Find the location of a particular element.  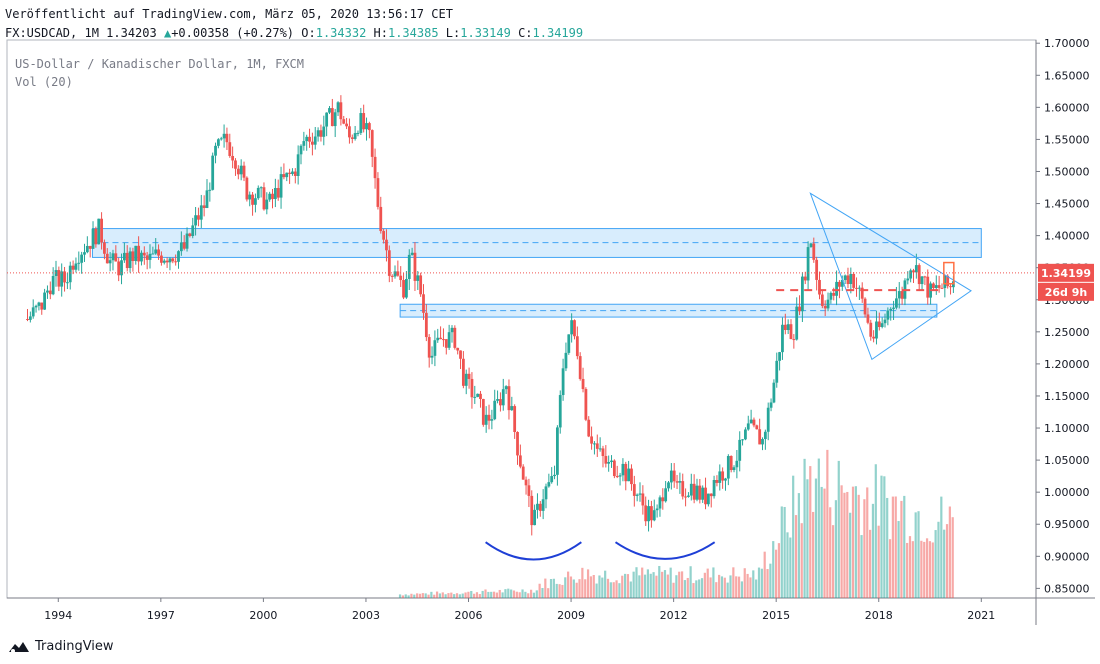

x-tick-label: 2021 is located at coordinates (981, 615).